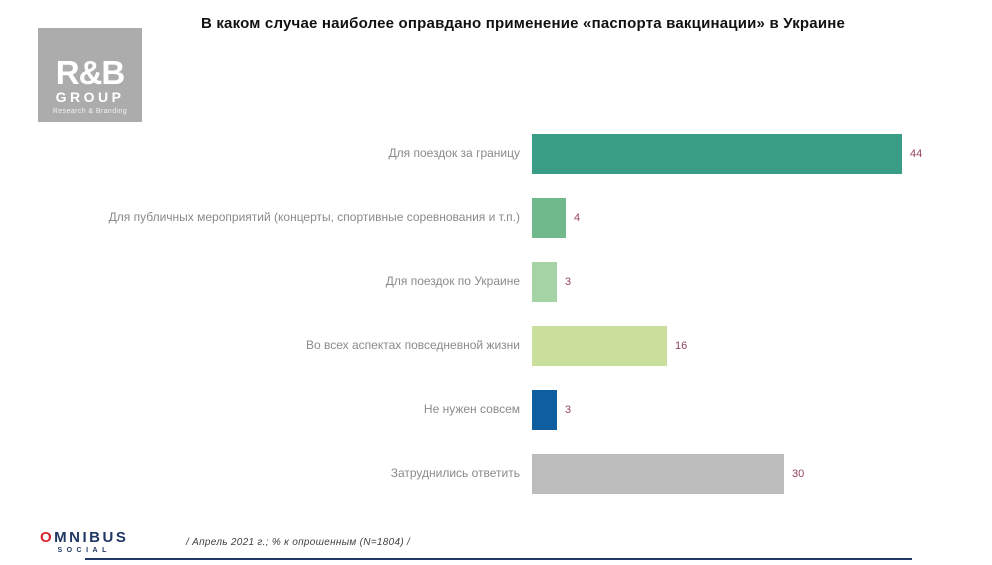 Image resolution: width=992 pixels, height=565 pixels. Describe the element at coordinates (577, 218) in the screenshot. I see `value-label: 4` at that location.